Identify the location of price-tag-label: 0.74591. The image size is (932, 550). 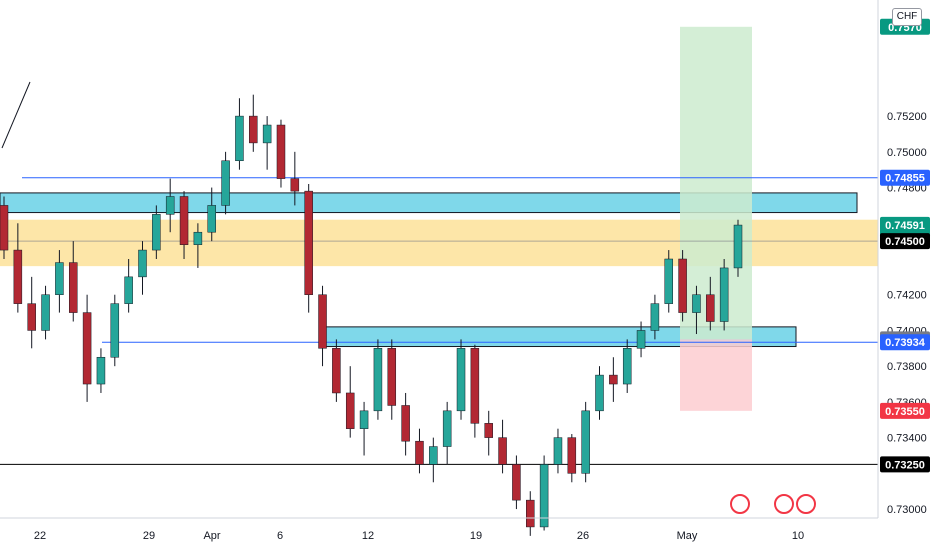
(905, 226).